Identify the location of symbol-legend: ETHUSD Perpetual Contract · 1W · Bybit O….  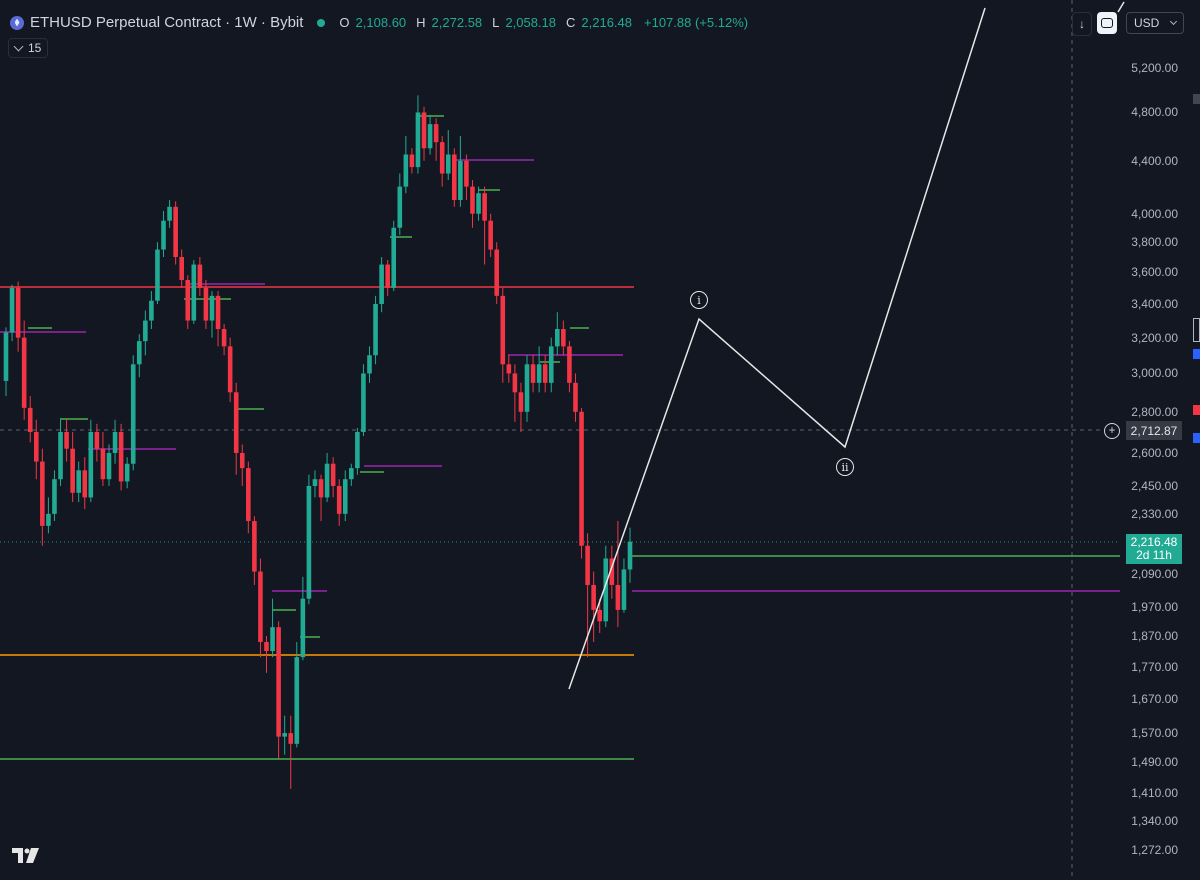
(379, 22).